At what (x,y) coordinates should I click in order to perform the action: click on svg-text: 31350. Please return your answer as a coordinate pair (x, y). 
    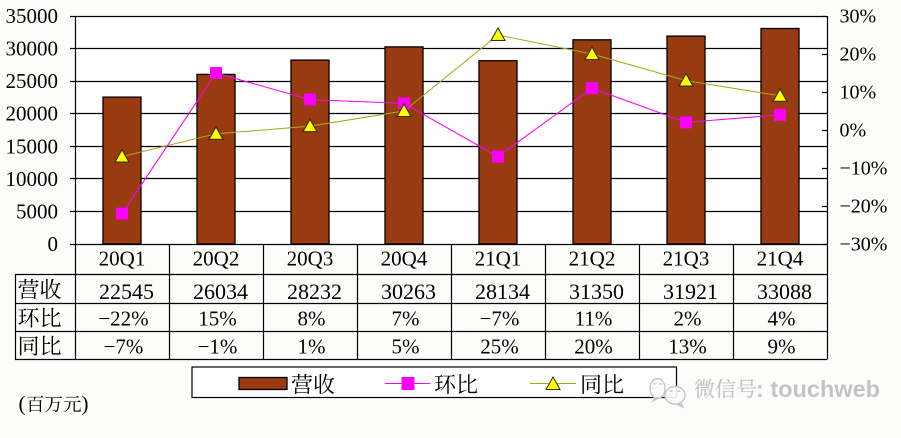
    Looking at the image, I should click on (596, 291).